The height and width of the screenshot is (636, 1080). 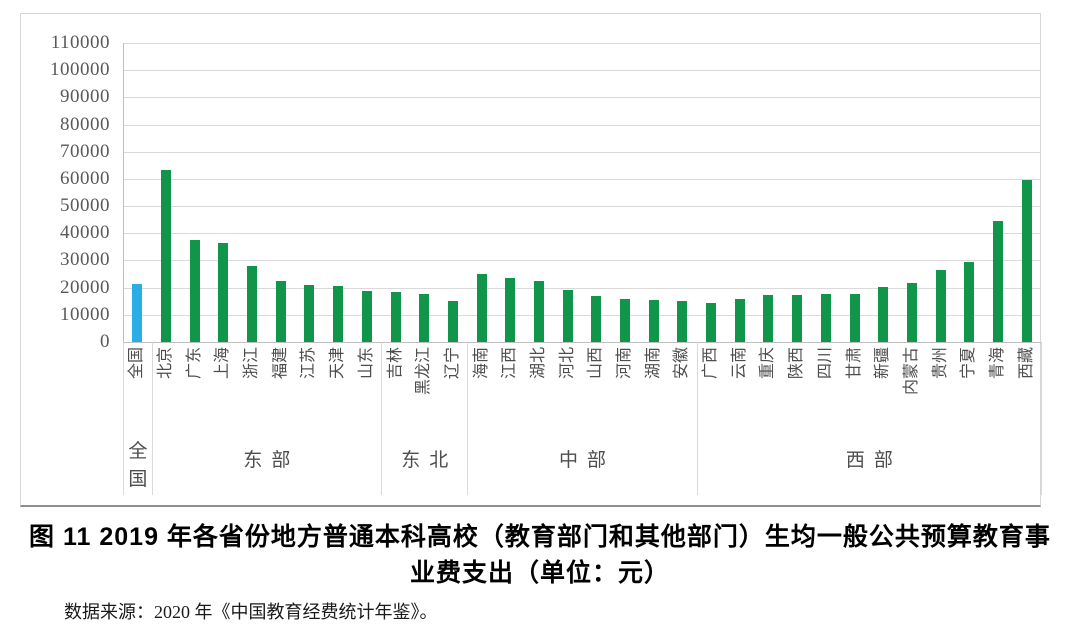 What do you see at coordinates (873, 460) in the screenshot?
I see `group-label-西部: 西部` at bounding box center [873, 460].